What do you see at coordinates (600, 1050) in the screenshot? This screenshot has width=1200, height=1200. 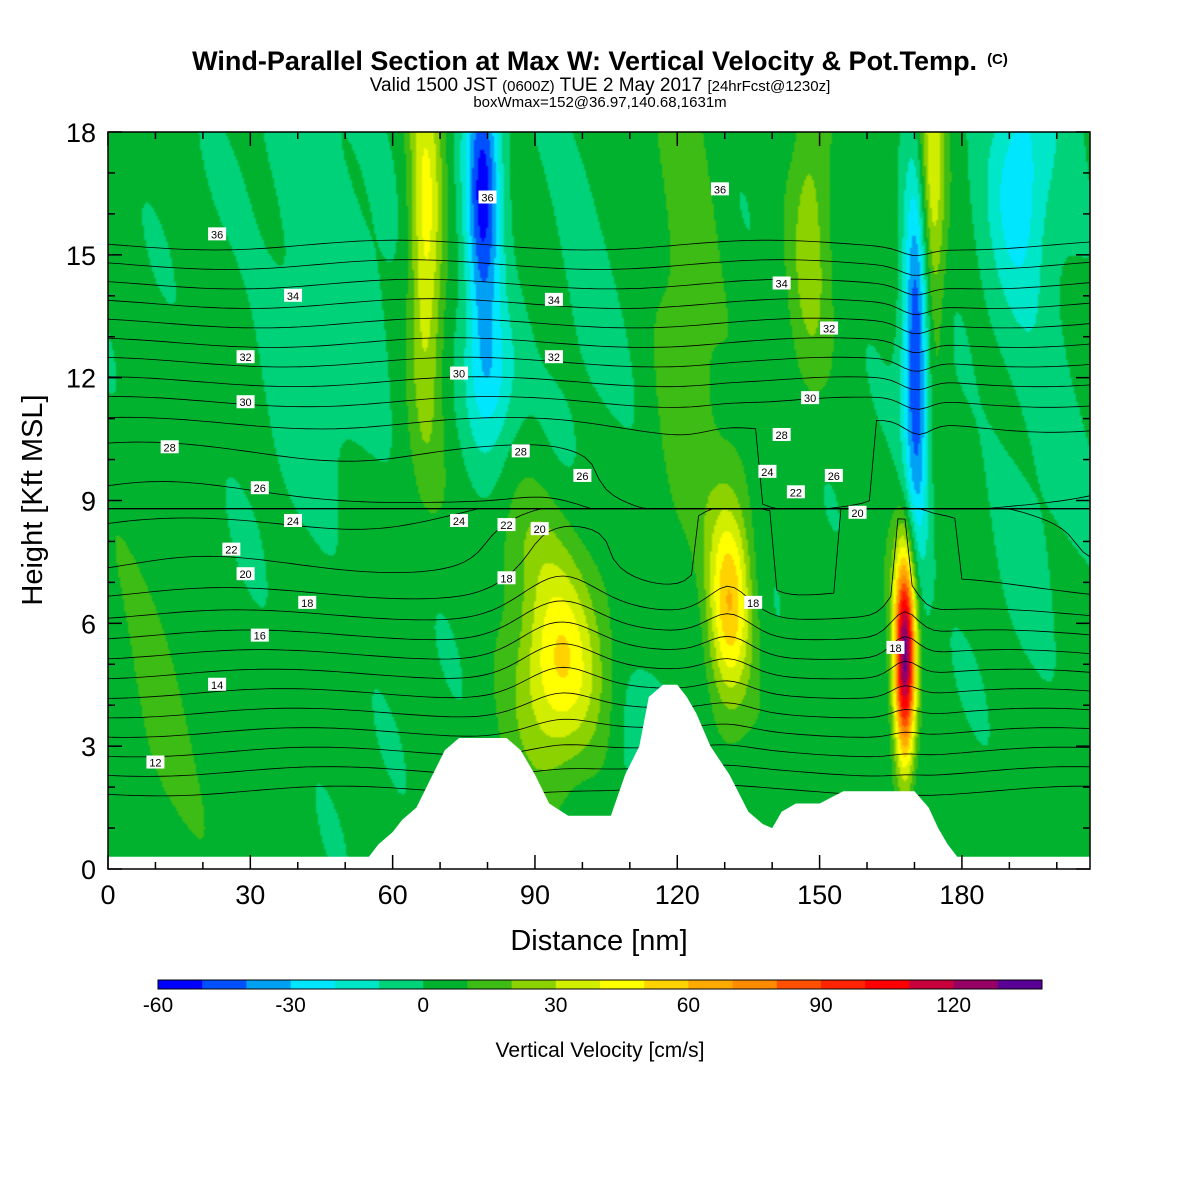 I see `colorbar-label: Vertical Velocity [cm/s]` at bounding box center [600, 1050].